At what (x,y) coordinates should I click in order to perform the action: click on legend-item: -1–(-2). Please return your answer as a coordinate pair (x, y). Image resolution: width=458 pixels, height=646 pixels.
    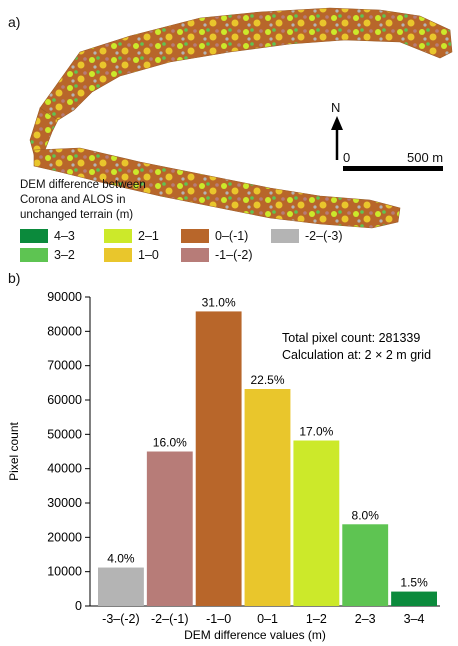
    Looking at the image, I should click on (217, 255).